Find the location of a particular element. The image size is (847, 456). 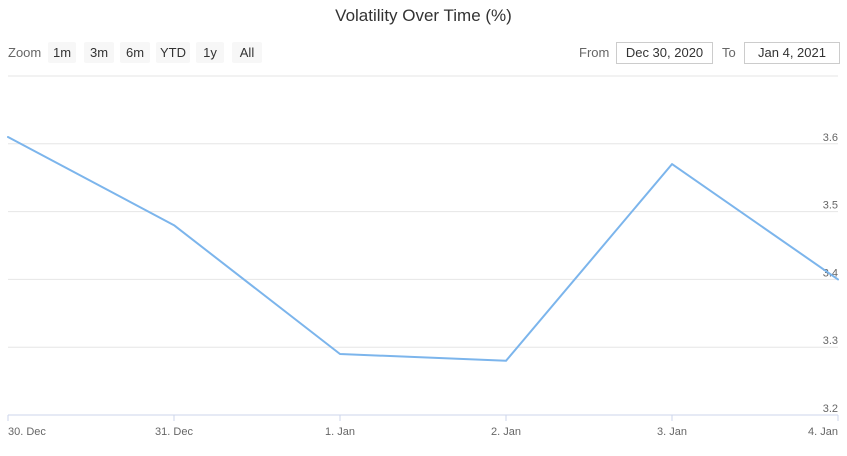

x-tick-label: 31. Dec is located at coordinates (174, 432).